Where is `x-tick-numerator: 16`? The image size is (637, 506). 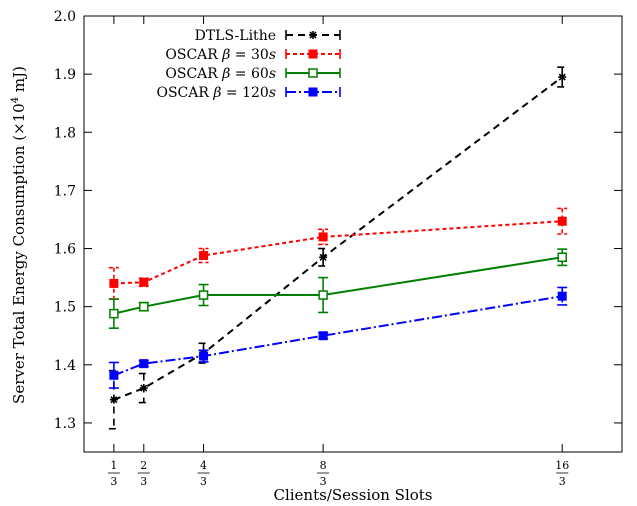 x-tick-numerator: 16 is located at coordinates (562, 465).